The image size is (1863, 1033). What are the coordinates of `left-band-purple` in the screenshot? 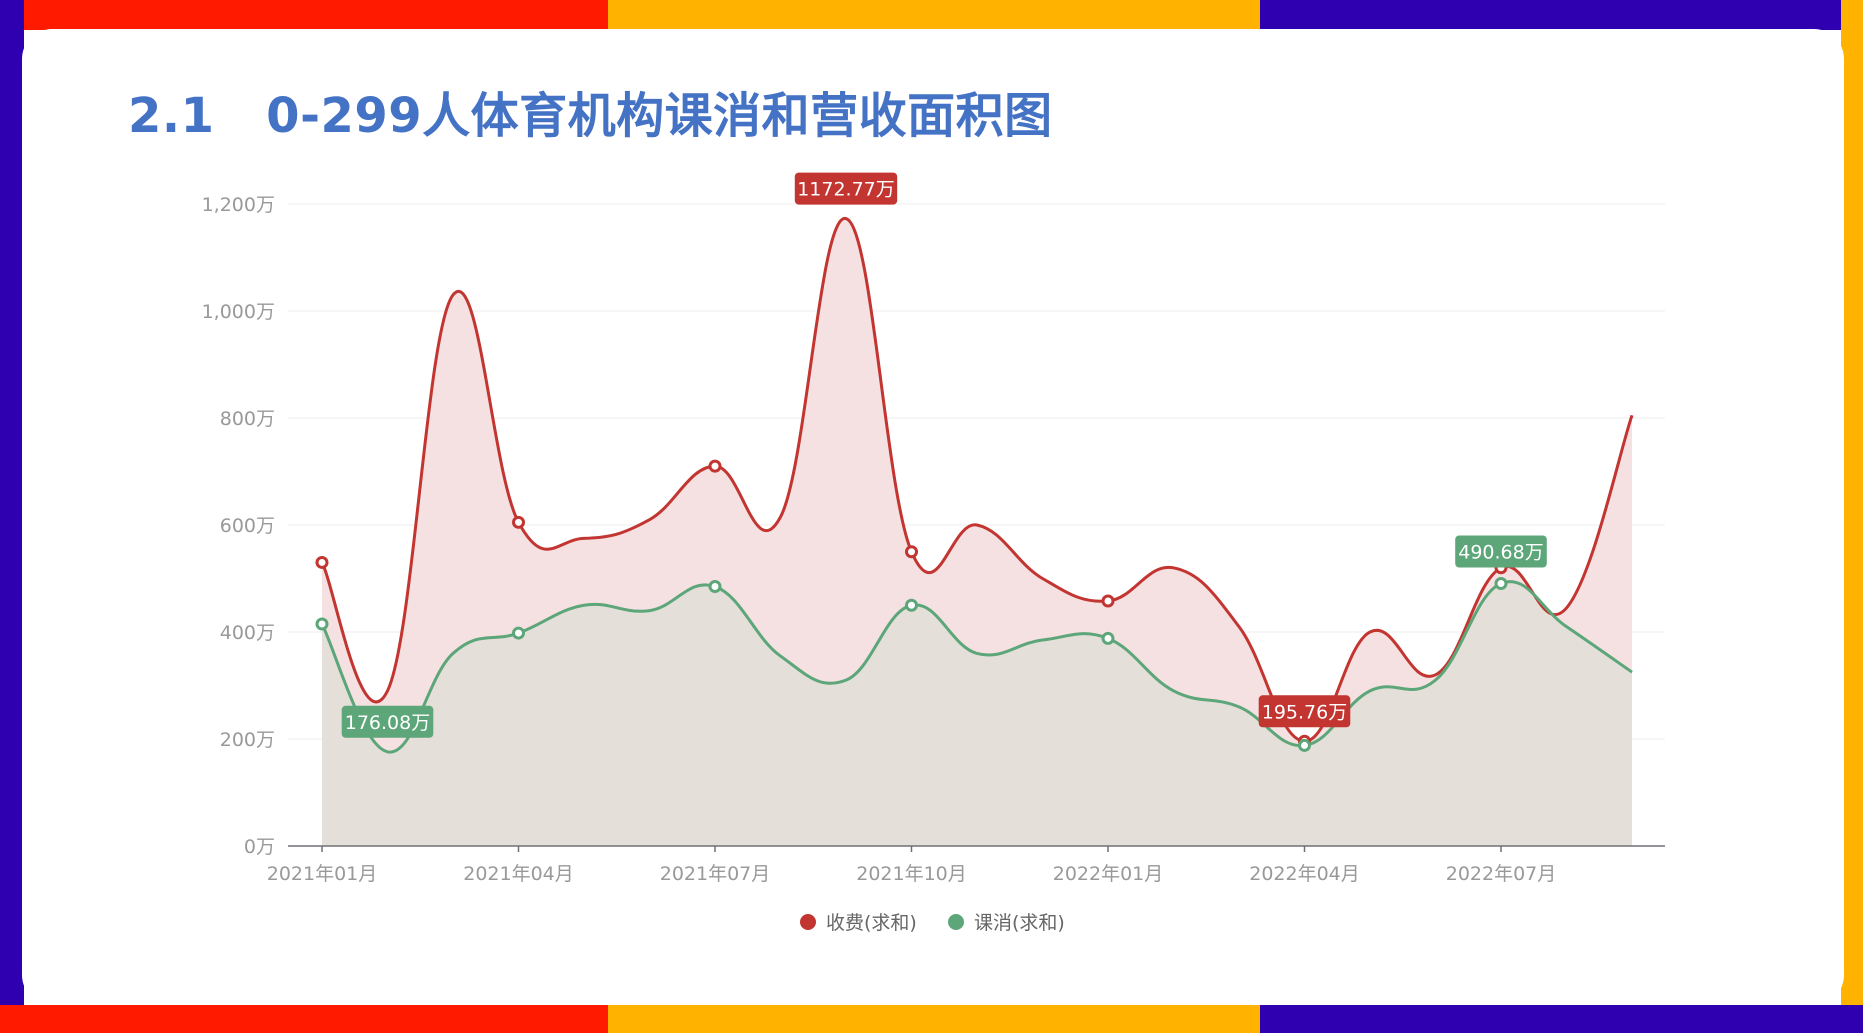 It's located at (12, 516).